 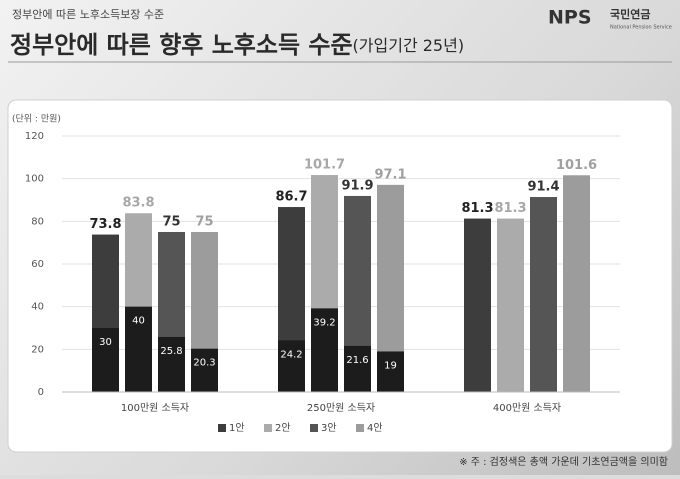 What do you see at coordinates (155, 408) in the screenshot?
I see `x-tick-label: 100만원 소득자` at bounding box center [155, 408].